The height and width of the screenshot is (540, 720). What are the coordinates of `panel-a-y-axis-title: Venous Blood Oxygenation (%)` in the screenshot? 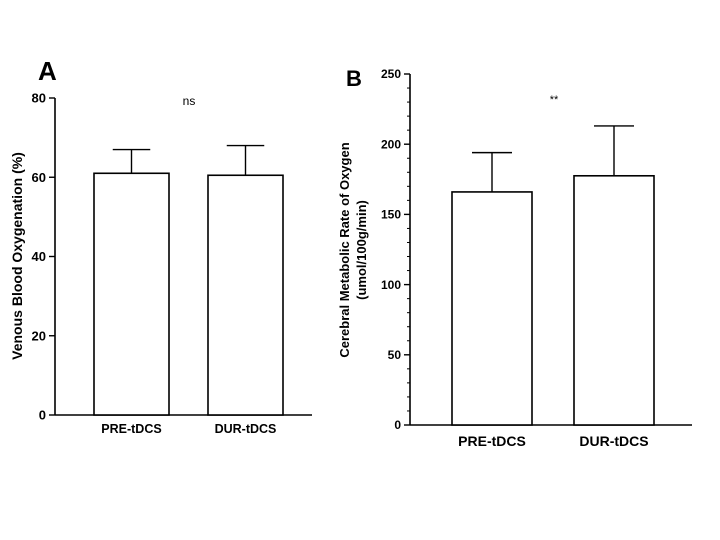 It's located at (17, 256).